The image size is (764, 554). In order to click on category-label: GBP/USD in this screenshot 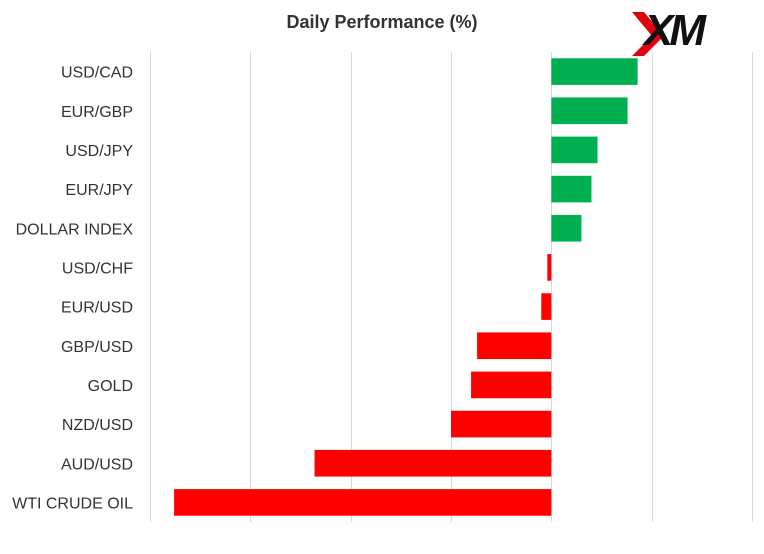, I will do `click(97, 347)`.